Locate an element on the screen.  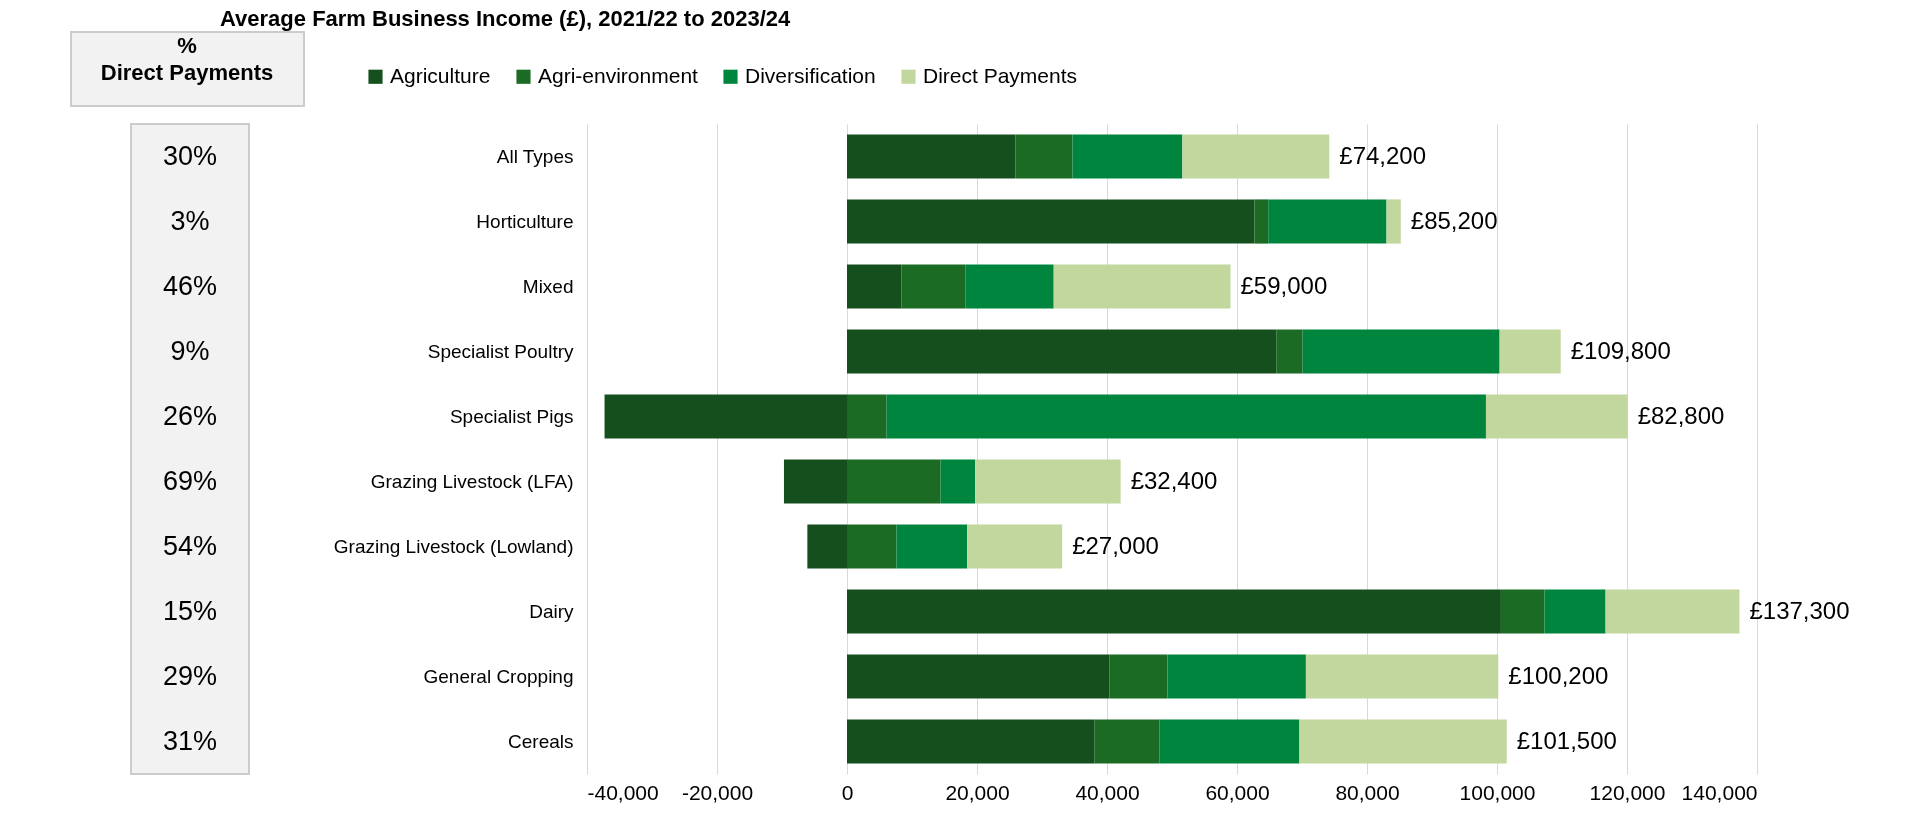
total-label: £74,200 is located at coordinates (1383, 155).